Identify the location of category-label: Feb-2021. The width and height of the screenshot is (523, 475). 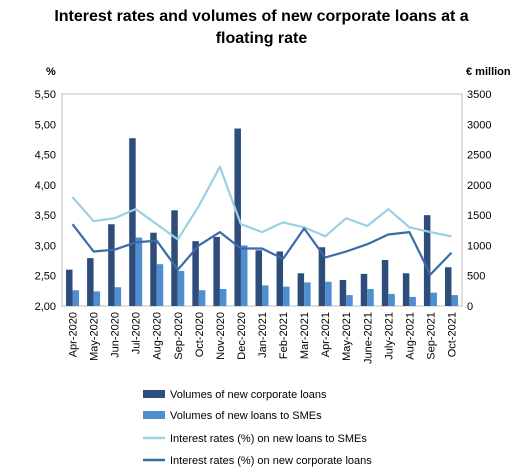
(284, 335).